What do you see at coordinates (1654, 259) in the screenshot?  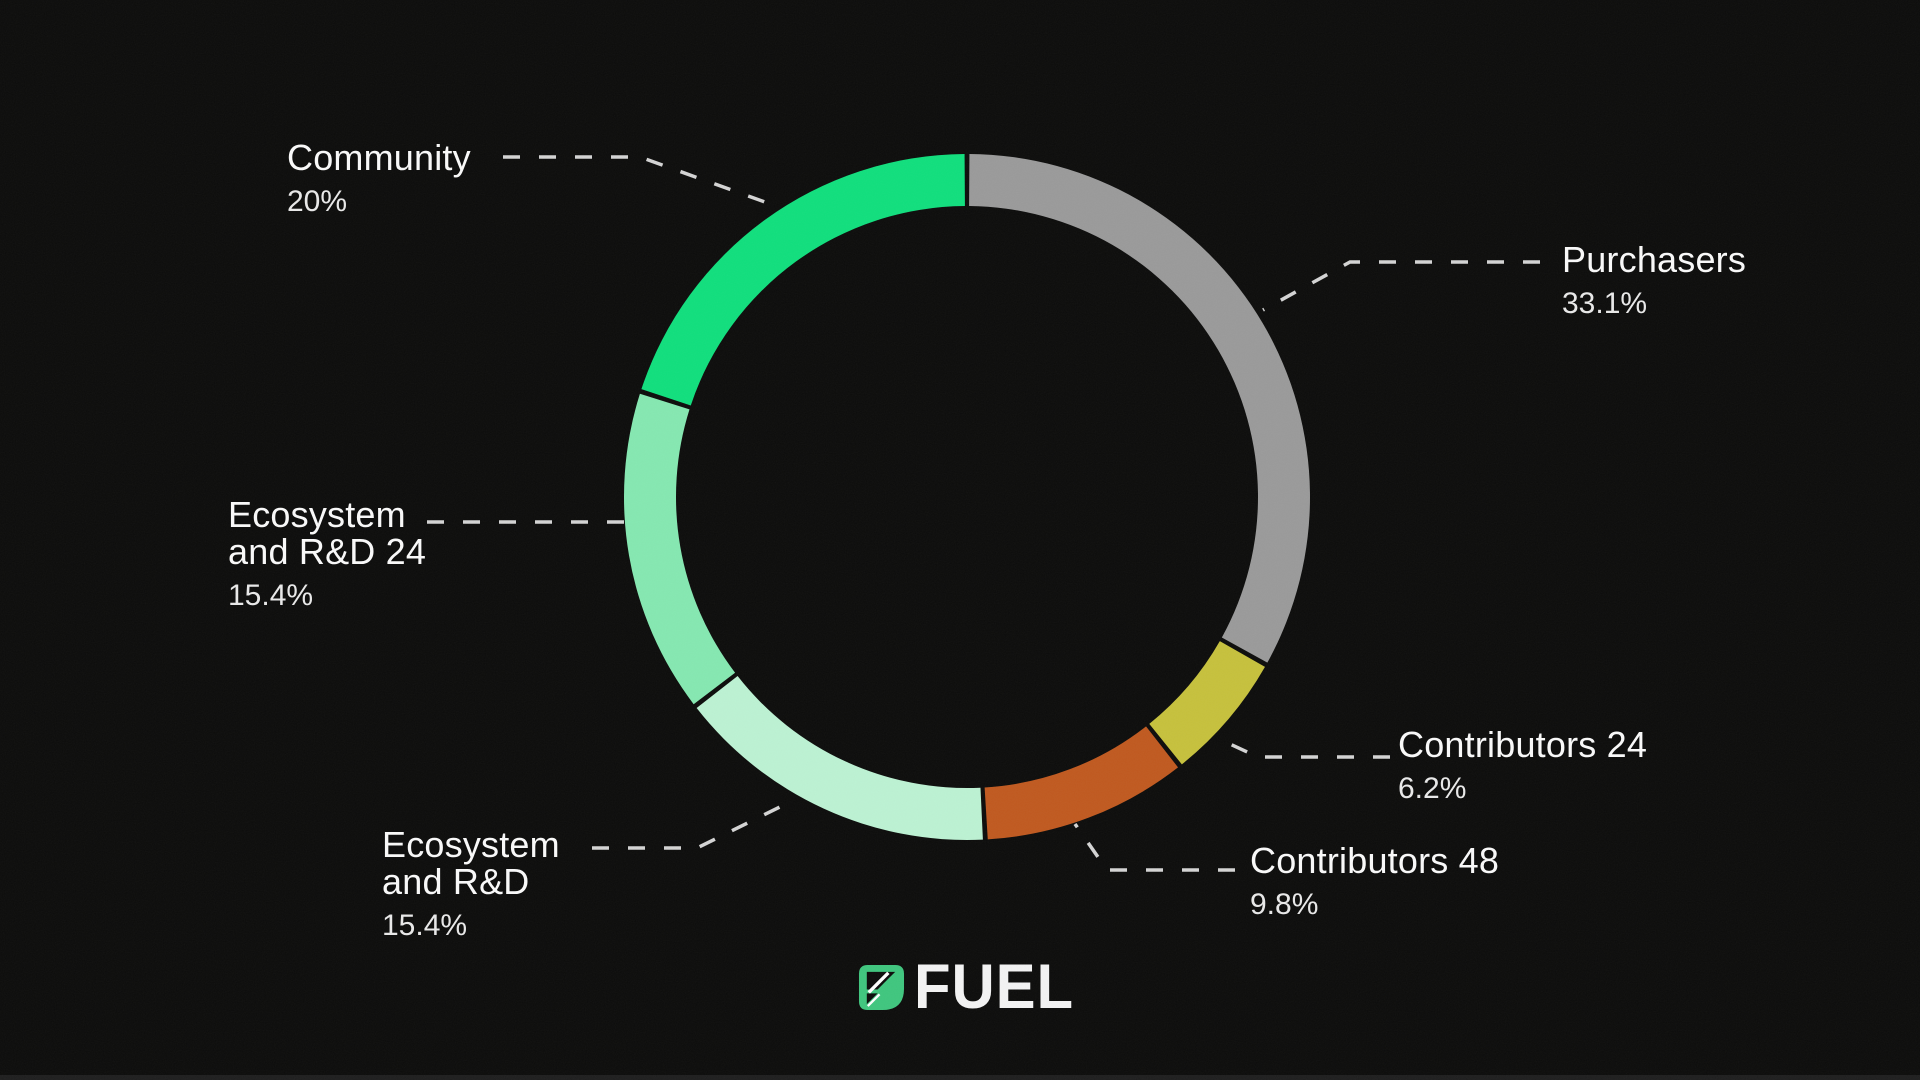 I see `callout-purchasers-label: Purchasers` at bounding box center [1654, 259].